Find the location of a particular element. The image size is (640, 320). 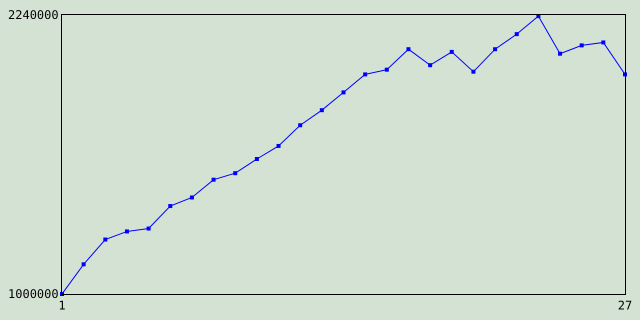

y-tick-label: 2240000 is located at coordinates (33, 15).